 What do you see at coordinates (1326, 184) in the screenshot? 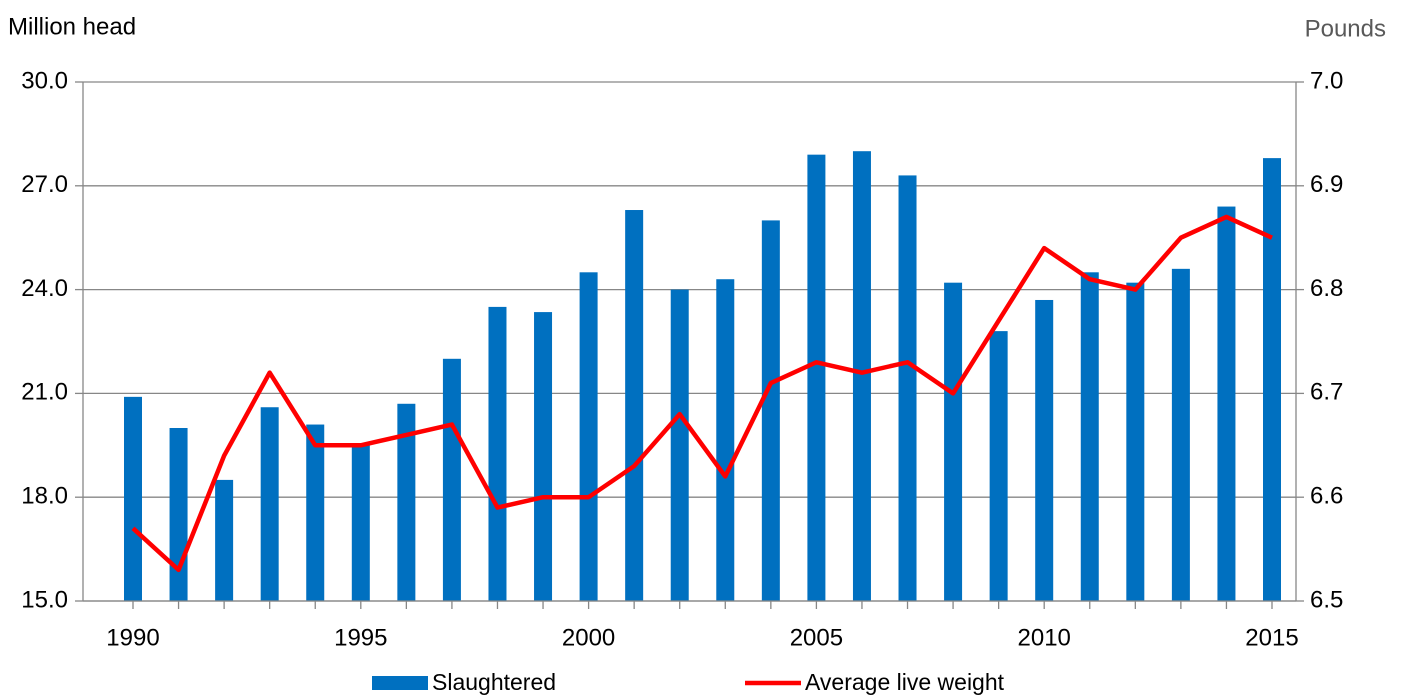
I see `y2-tick-label: 6.9` at bounding box center [1326, 184].